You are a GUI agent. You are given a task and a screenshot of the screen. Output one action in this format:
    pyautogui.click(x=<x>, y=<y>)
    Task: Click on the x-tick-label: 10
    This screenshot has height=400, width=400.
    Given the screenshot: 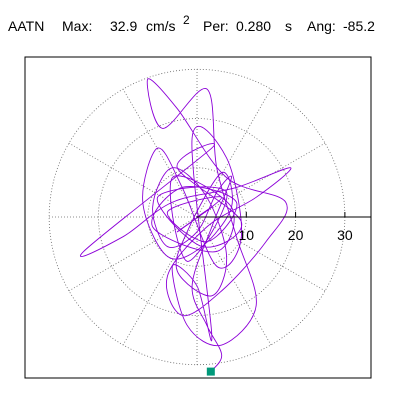 What is the action you would take?
    pyautogui.click(x=247, y=235)
    